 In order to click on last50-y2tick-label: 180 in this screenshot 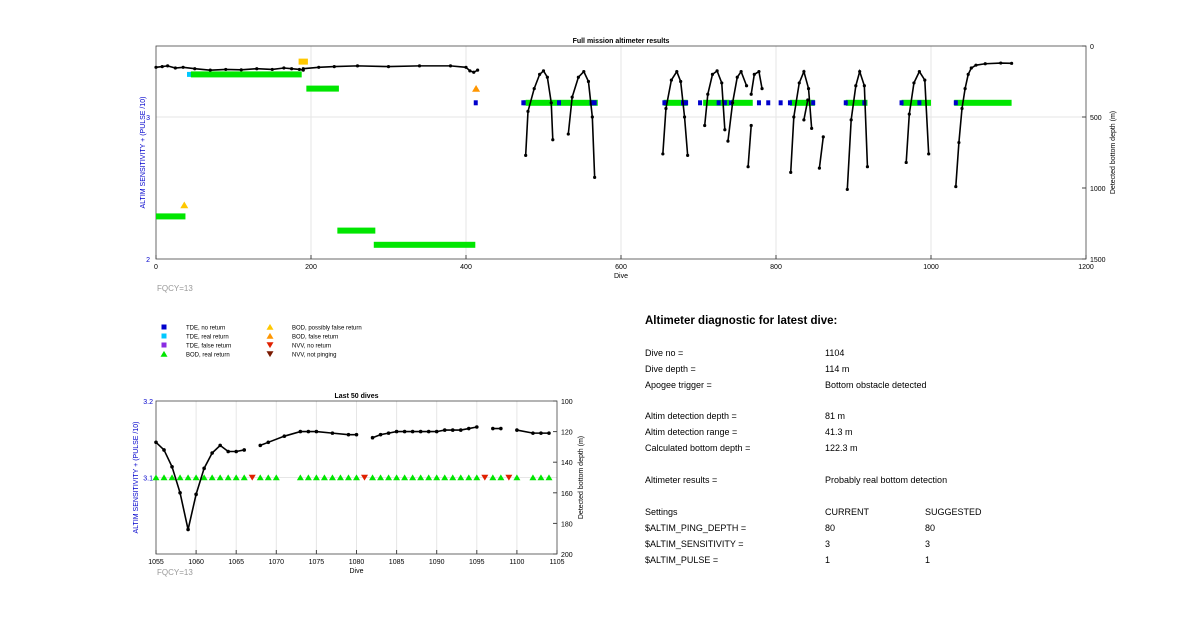, I will do `click(567, 524)`.